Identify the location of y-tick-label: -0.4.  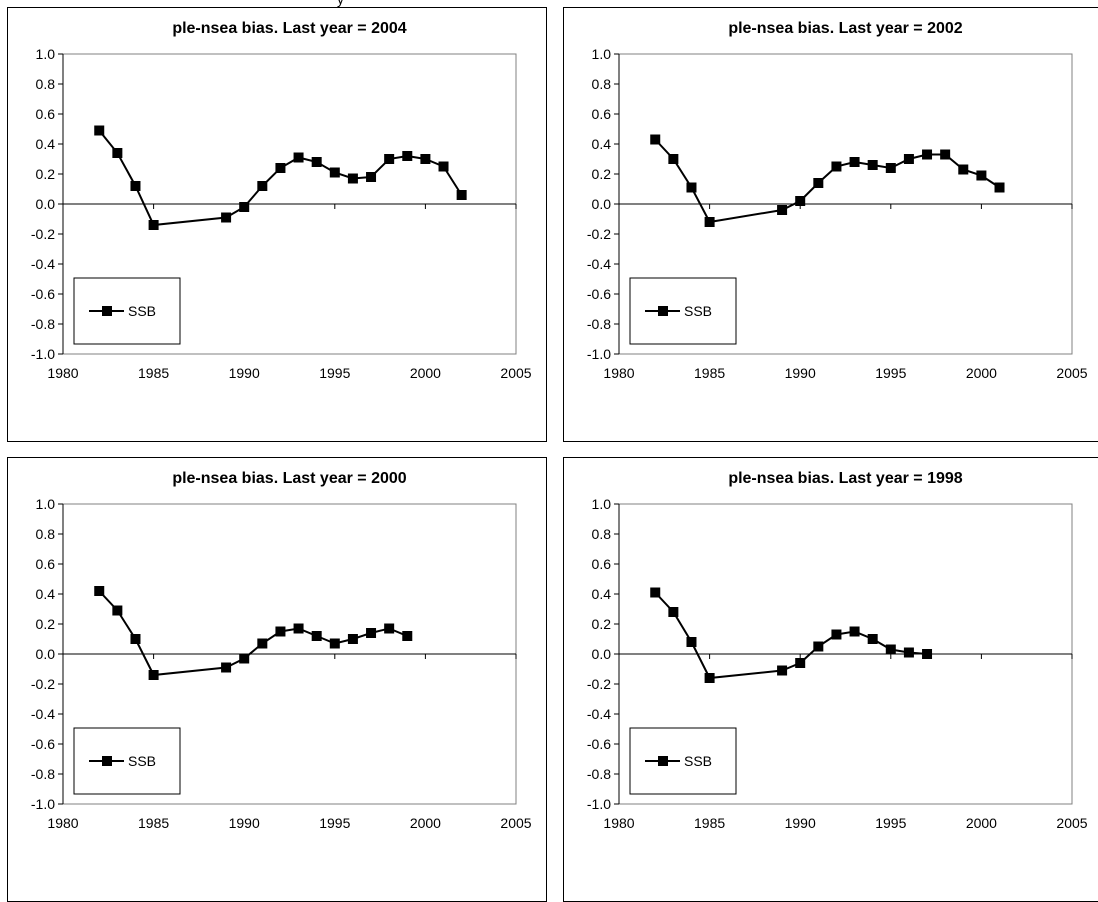
(43, 714).